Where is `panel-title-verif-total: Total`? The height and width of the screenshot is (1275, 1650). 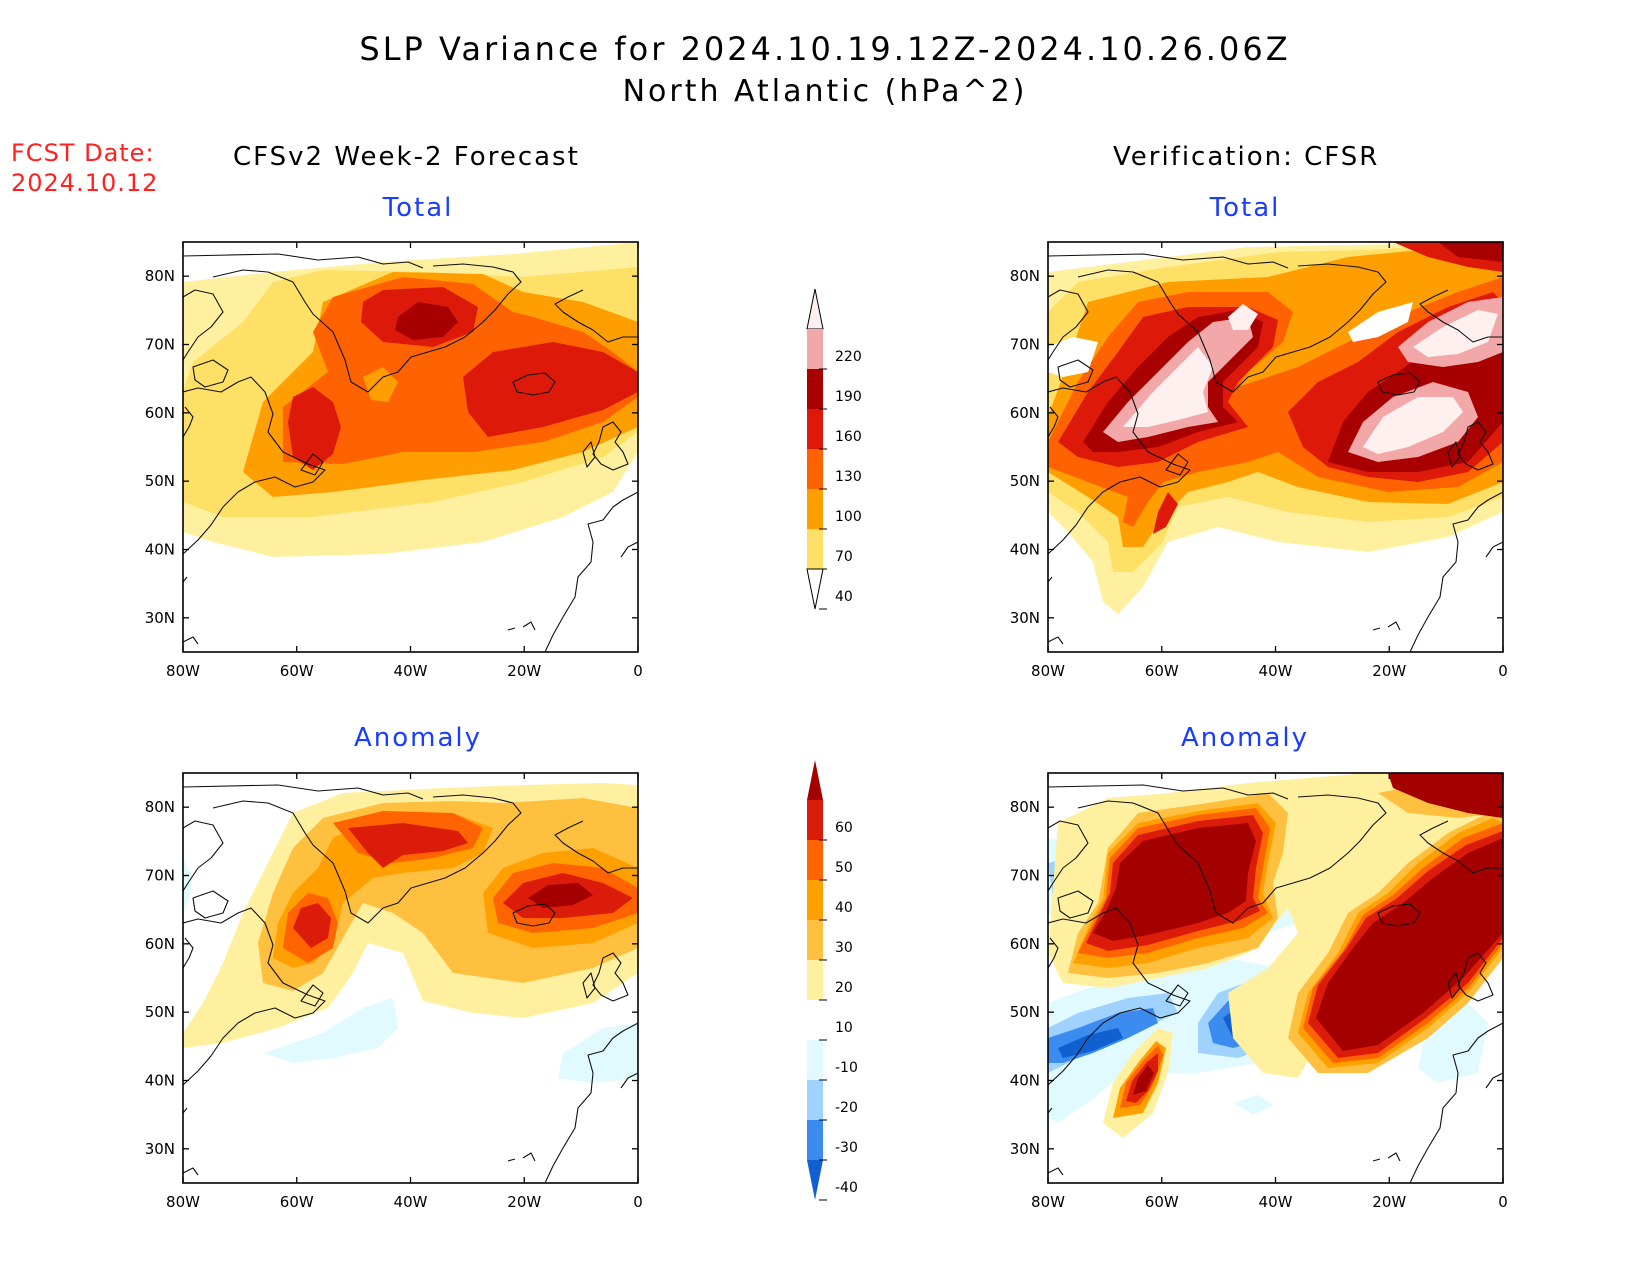 panel-title-verif-total: Total is located at coordinates (1245, 208).